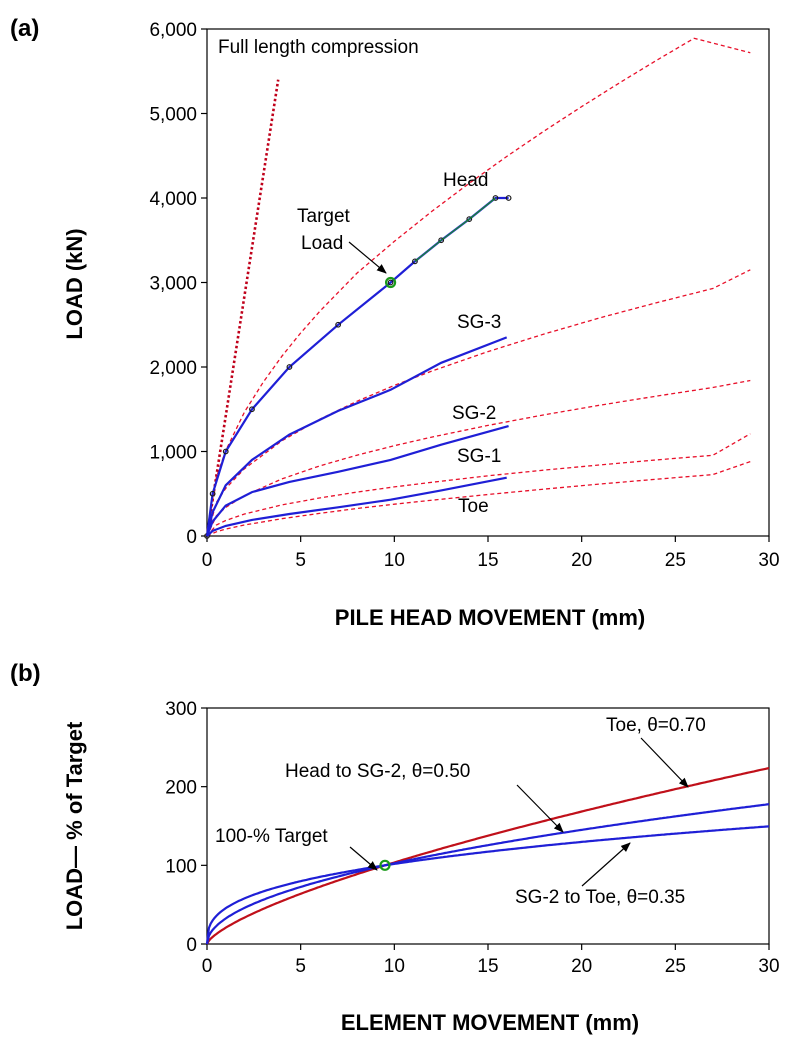 Image resolution: width=786 pixels, height=1040 pixels. What do you see at coordinates (377, 771) in the screenshot?
I see `label-head-to-sg2: Head to SG-2, θ=0.50` at bounding box center [377, 771].